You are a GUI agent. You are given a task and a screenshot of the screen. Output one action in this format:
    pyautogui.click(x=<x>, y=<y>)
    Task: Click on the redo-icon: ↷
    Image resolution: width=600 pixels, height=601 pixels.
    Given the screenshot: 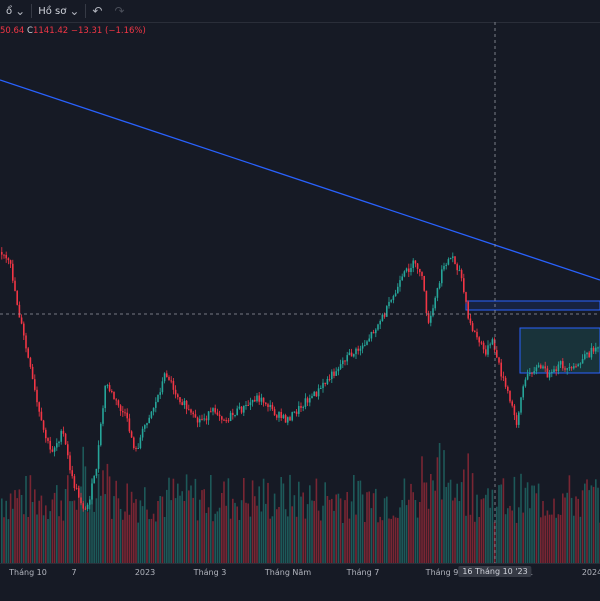 What is the action you would take?
    pyautogui.click(x=119, y=11)
    